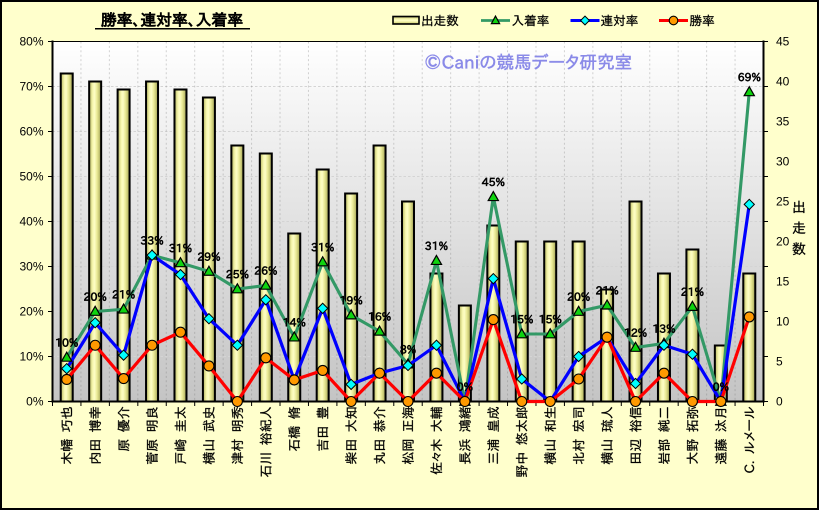 The width and height of the screenshot is (819, 510). Describe the element at coordinates (31, 267) in the screenshot. I see `svg-text: 30%` at that location.